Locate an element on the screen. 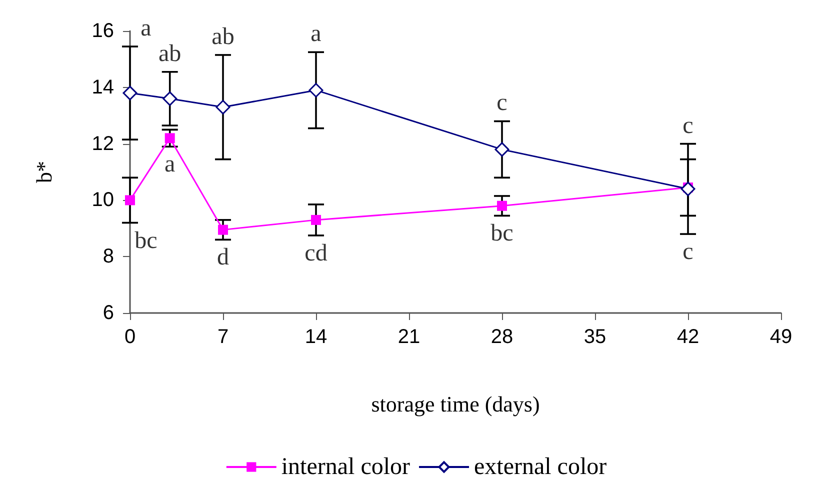 The width and height of the screenshot is (832, 496). x-tick-label: 49 is located at coordinates (781, 337).